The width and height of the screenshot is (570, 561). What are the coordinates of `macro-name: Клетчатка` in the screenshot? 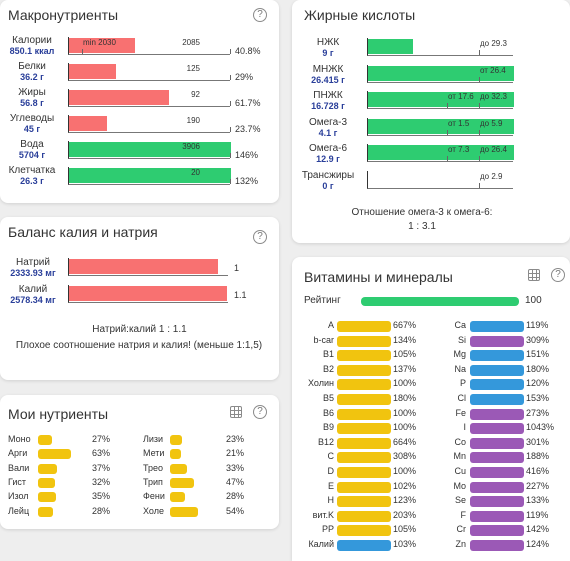 It's located at (32, 170).